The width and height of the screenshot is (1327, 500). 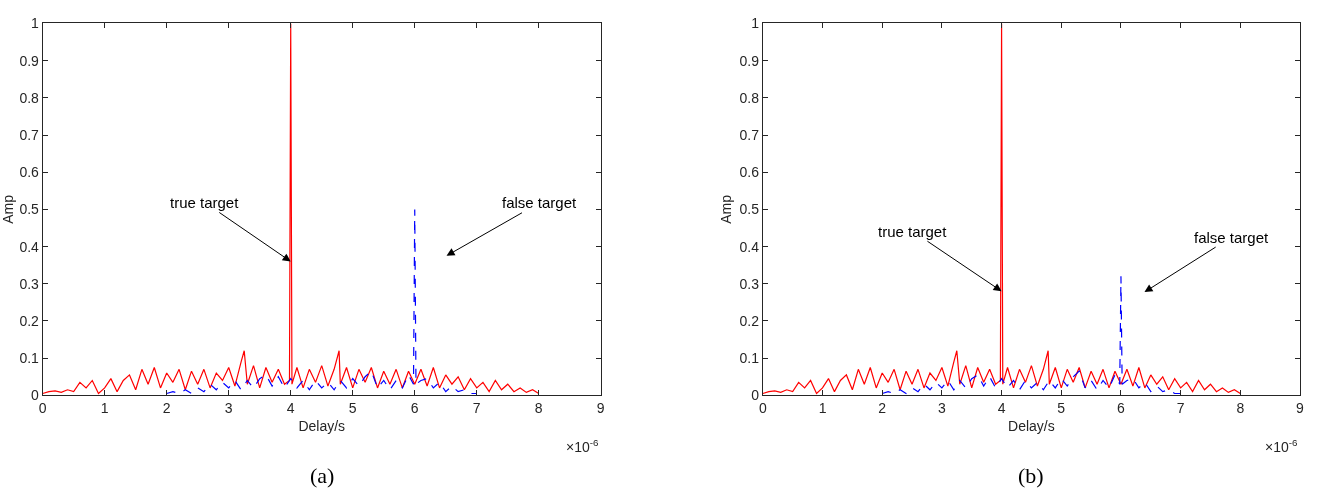 What do you see at coordinates (1031, 335) in the screenshot?
I see `line-series` at bounding box center [1031, 335].